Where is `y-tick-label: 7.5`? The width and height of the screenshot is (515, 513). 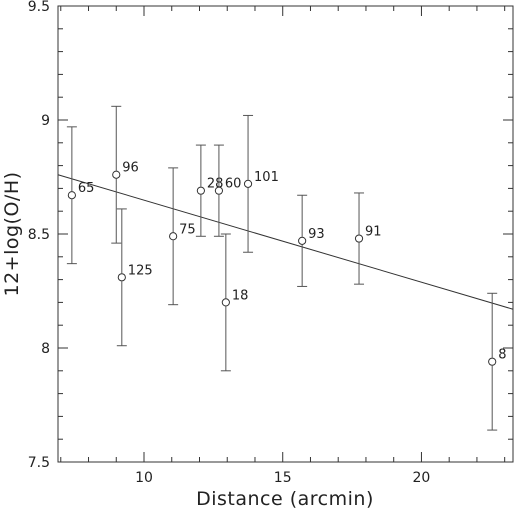 y-tick-label: 7.5 is located at coordinates (39, 463).